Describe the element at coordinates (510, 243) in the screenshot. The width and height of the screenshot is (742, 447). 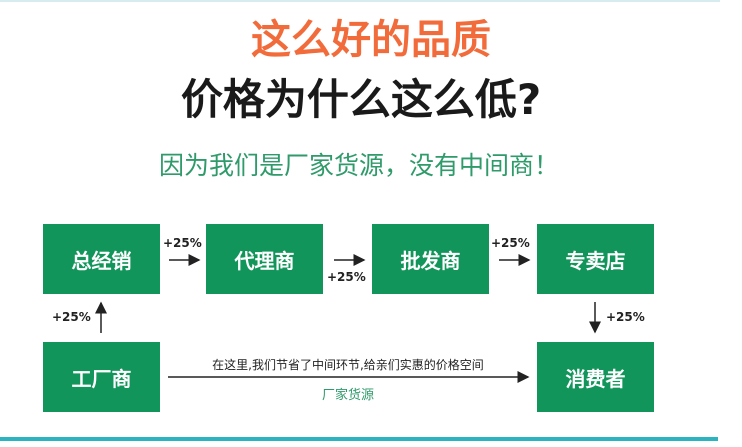
I see `markup-wholesaler-to-store: +25%` at that location.